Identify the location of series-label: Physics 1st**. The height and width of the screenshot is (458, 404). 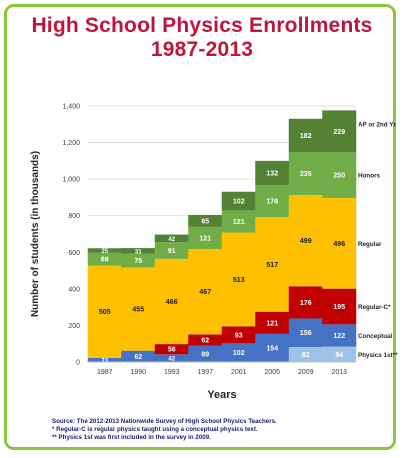
(378, 355).